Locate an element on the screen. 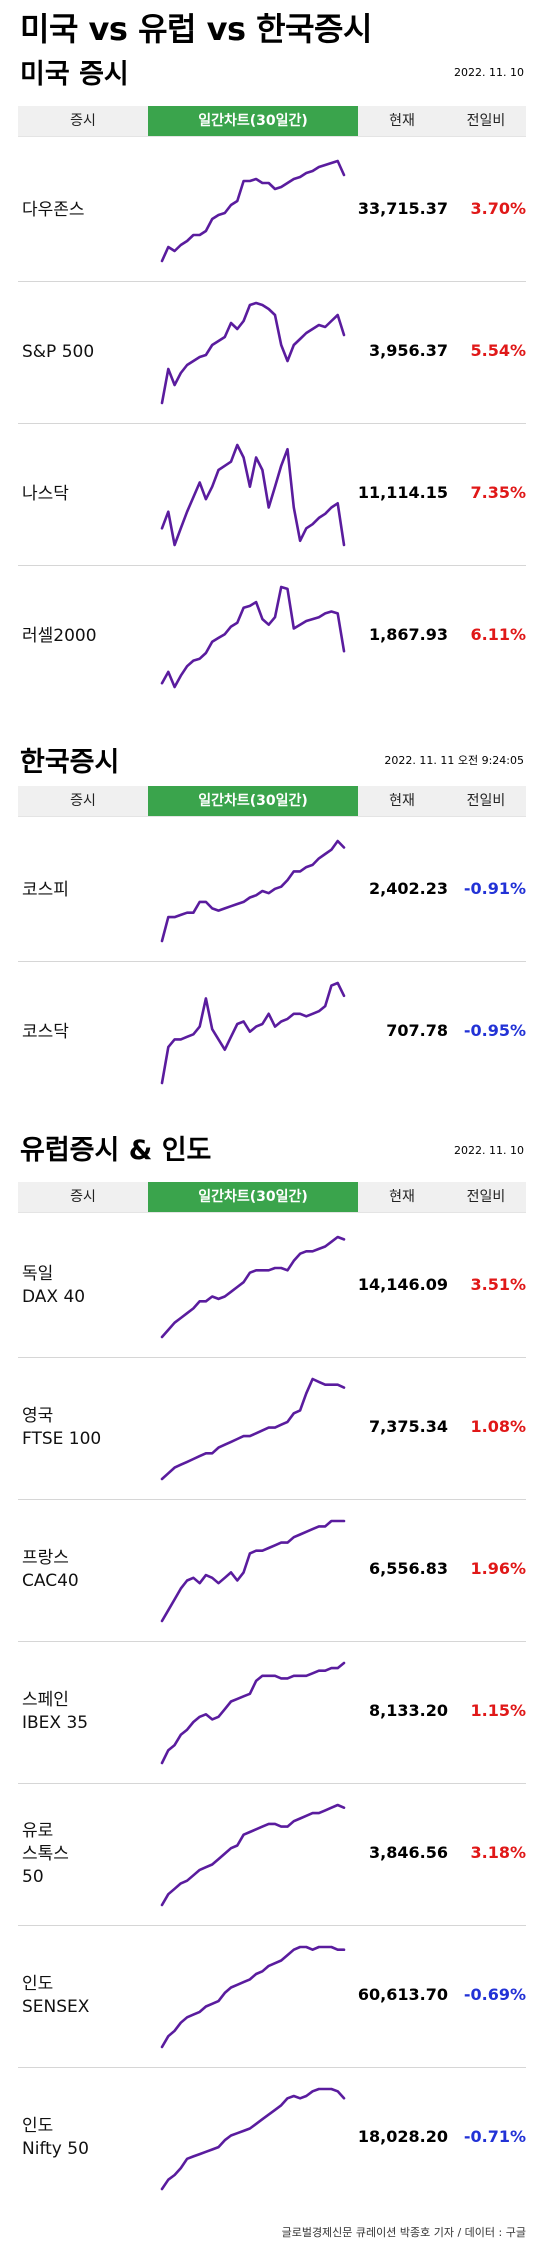 The width and height of the screenshot is (540, 2252). table-row: 스페인 IBEX 35 8,133.20 1.15% is located at coordinates (272, 1712).